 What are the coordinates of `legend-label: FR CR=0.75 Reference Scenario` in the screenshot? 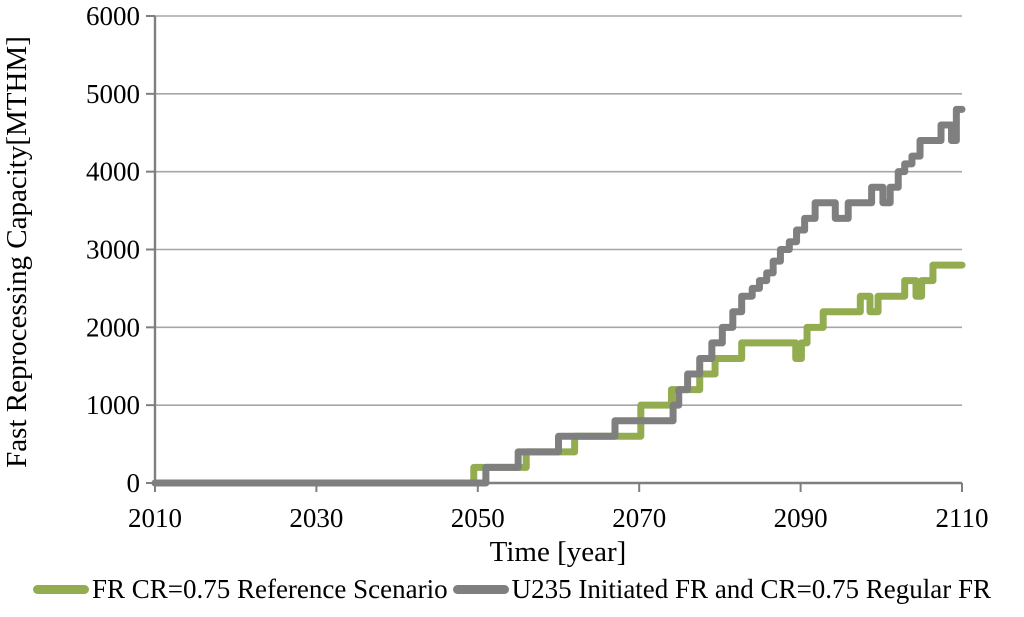 It's located at (269, 589).